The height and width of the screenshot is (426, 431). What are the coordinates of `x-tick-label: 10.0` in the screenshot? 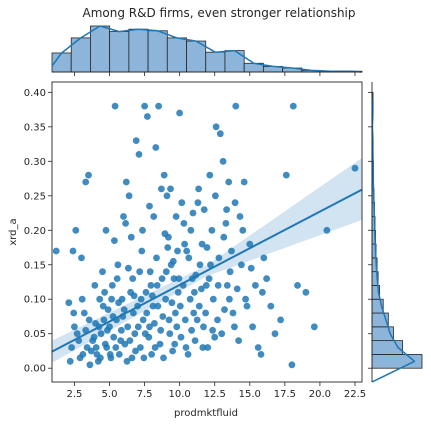 It's located at (180, 394).